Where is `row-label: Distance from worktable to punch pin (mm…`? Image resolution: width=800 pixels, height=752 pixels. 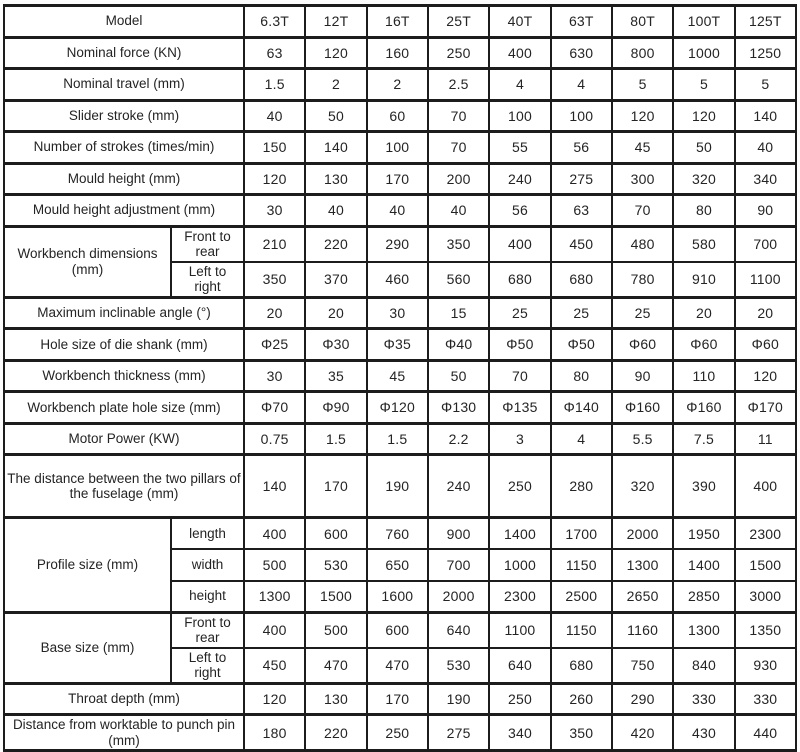
row-label: Distance from worktable to punch pin (mm… is located at coordinates (124, 732).